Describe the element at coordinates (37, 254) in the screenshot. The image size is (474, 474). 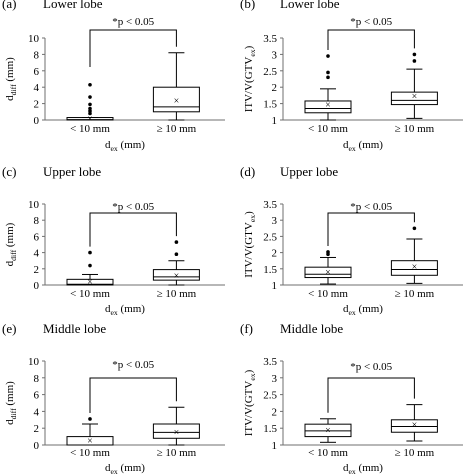
I see `y-tick-label: 4` at that location.